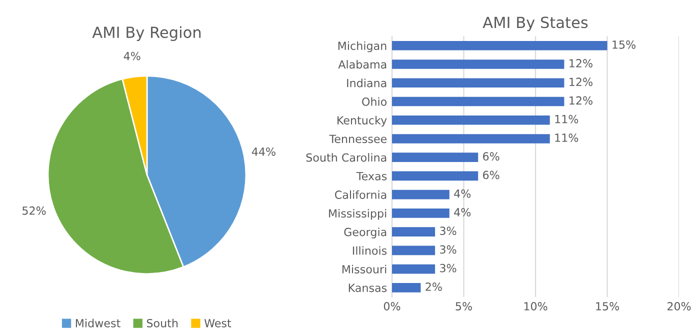 Image resolution: width=700 pixels, height=330 pixels. I want to click on data-label: 52%, so click(34, 210).